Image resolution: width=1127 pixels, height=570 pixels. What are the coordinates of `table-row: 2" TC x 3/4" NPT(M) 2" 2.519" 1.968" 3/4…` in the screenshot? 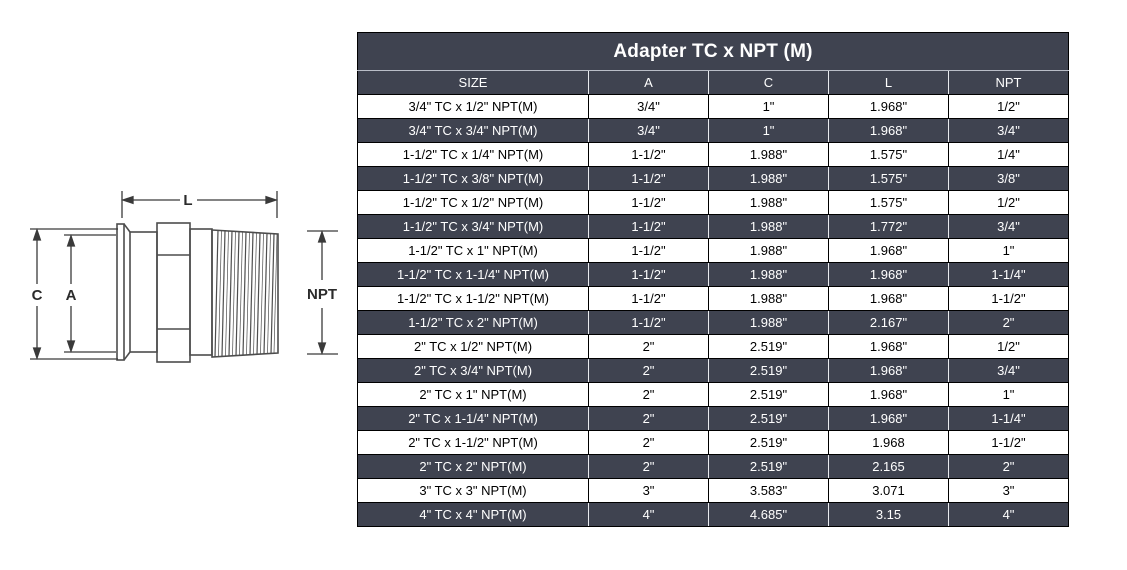 It's located at (713, 370).